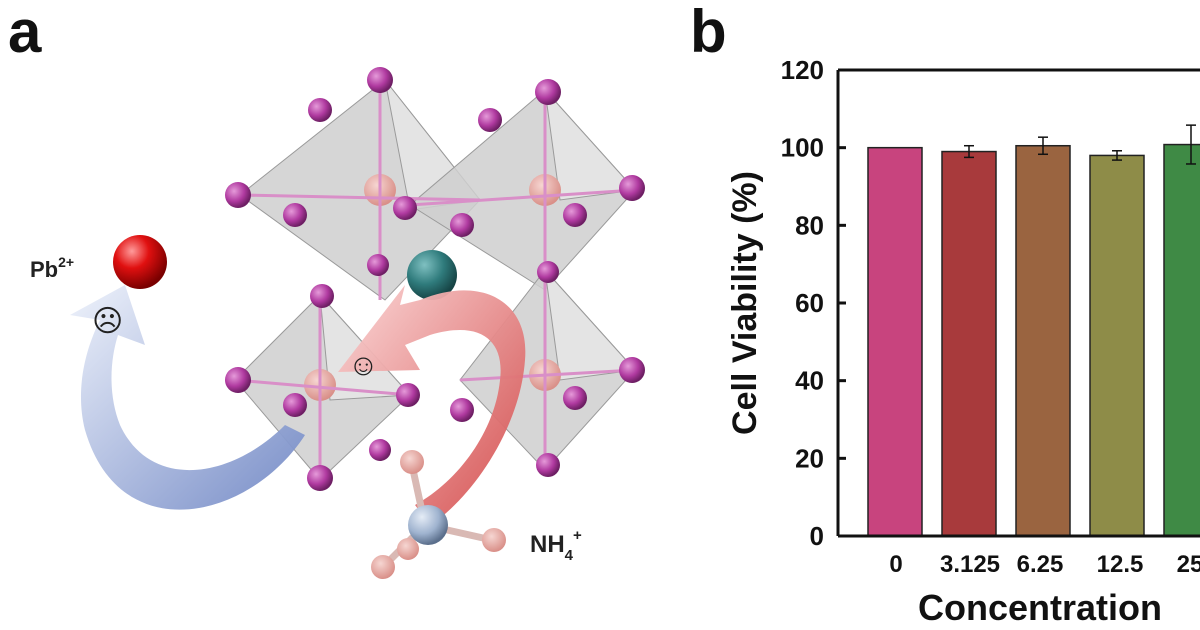  I want to click on y-tick-label: 0, so click(817, 536).